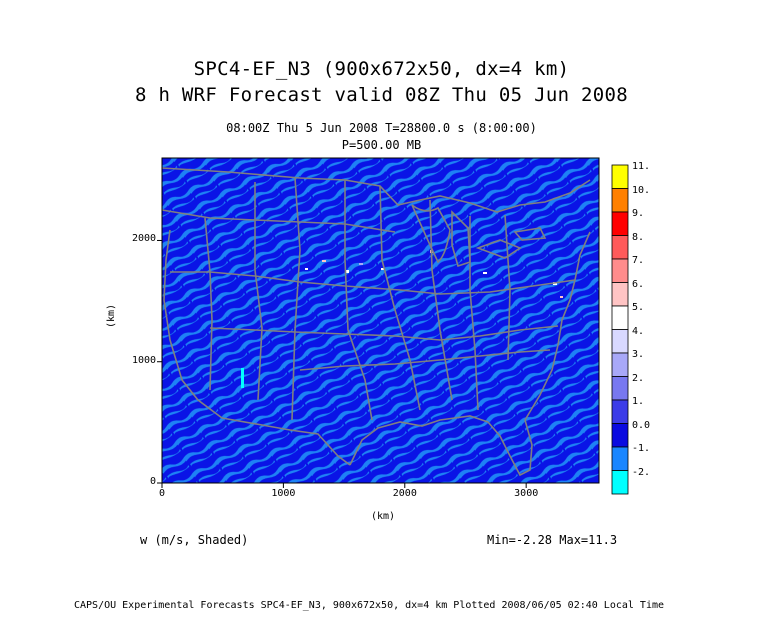 This screenshot has width=763, height=642. What do you see at coordinates (638, 354) in the screenshot?
I see `colorbar-label: 3.` at bounding box center [638, 354].